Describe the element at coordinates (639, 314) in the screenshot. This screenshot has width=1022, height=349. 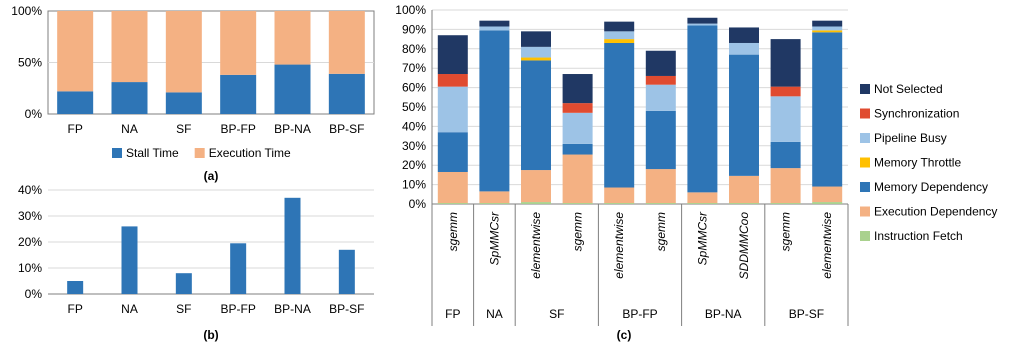
I see `group-label: BP-FP` at that location.